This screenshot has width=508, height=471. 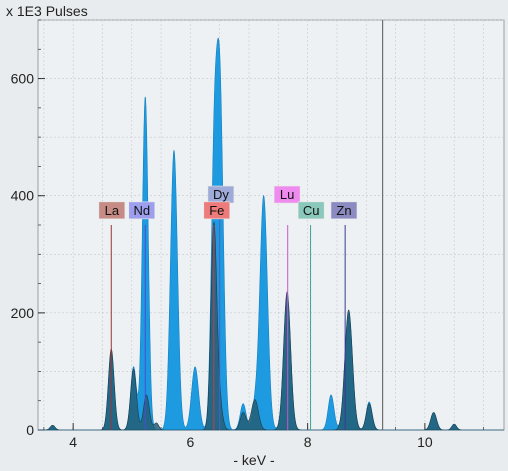 I want to click on x-tick-label: 6, so click(x=191, y=442).